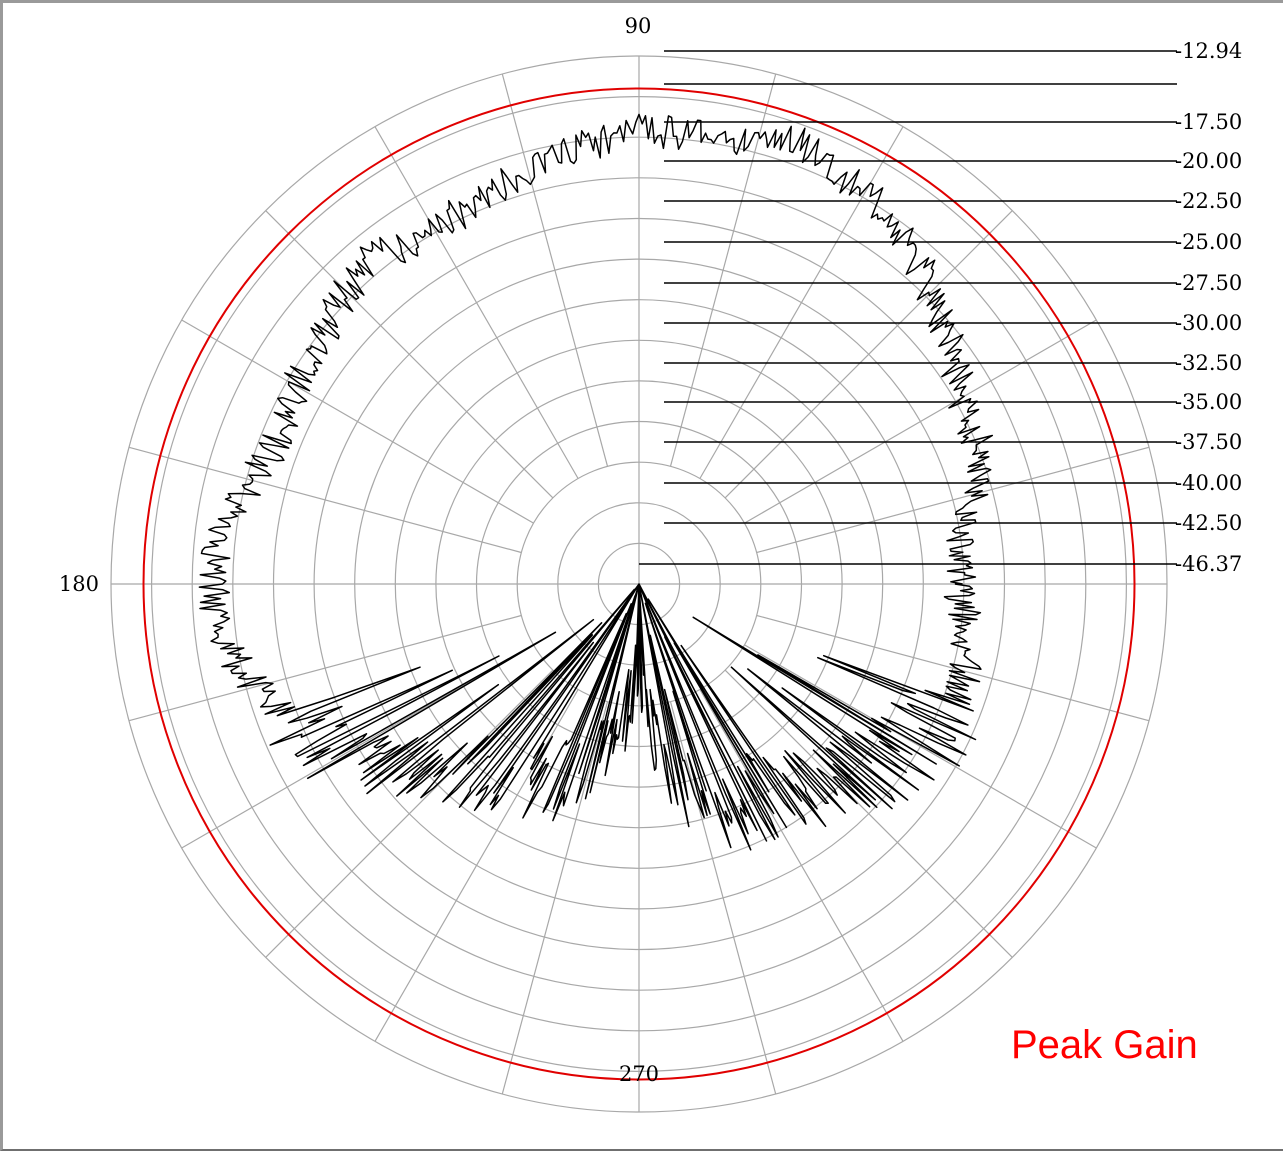 Image resolution: width=1283 pixels, height=1154 pixels. I want to click on angle-label-180: 180, so click(79, 584).